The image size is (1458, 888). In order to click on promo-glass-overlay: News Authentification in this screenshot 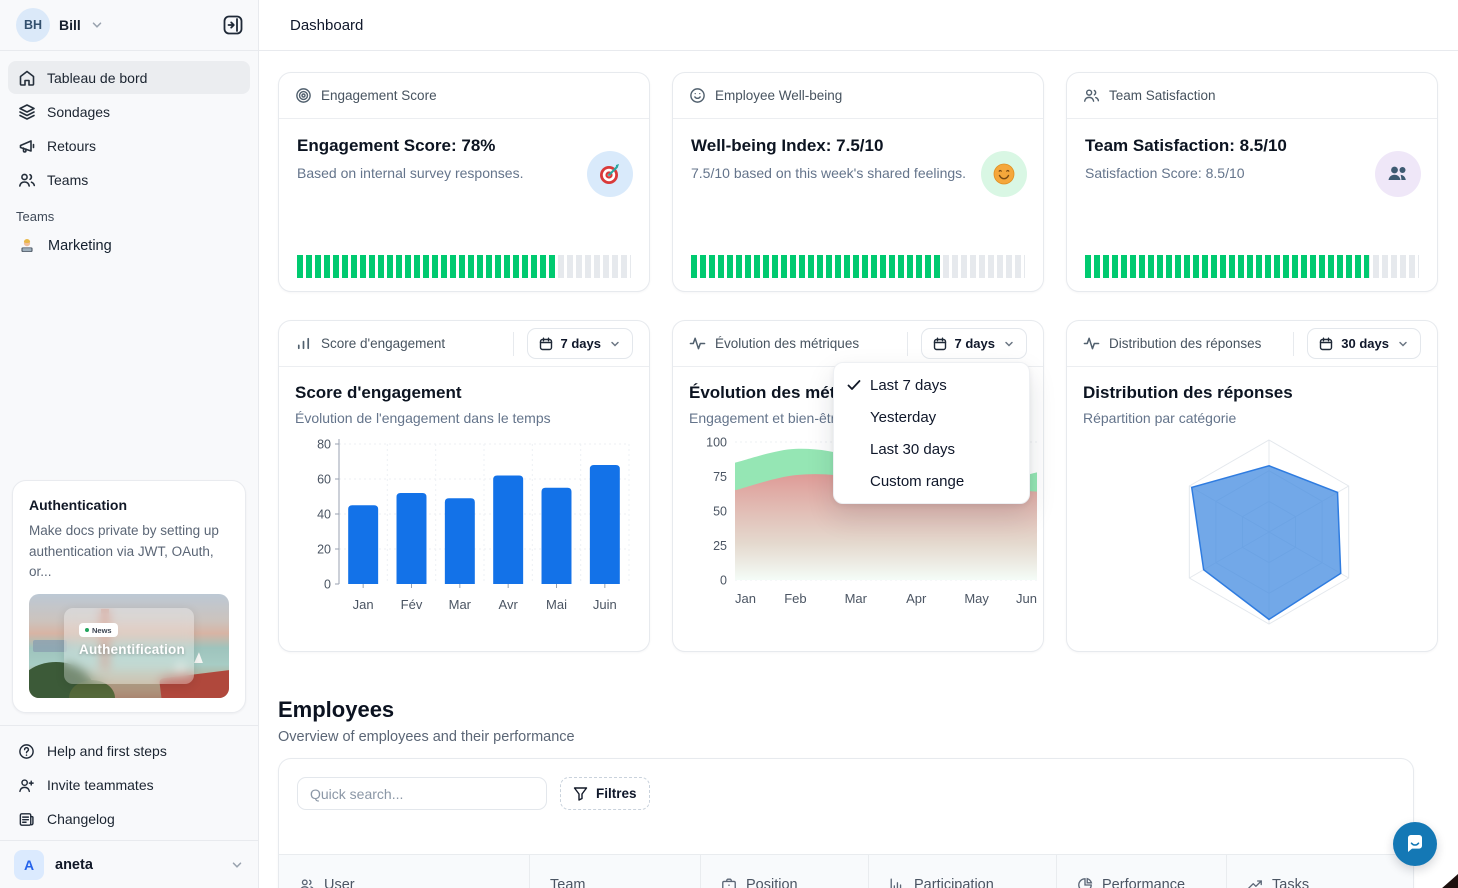, I will do `click(129, 646)`.